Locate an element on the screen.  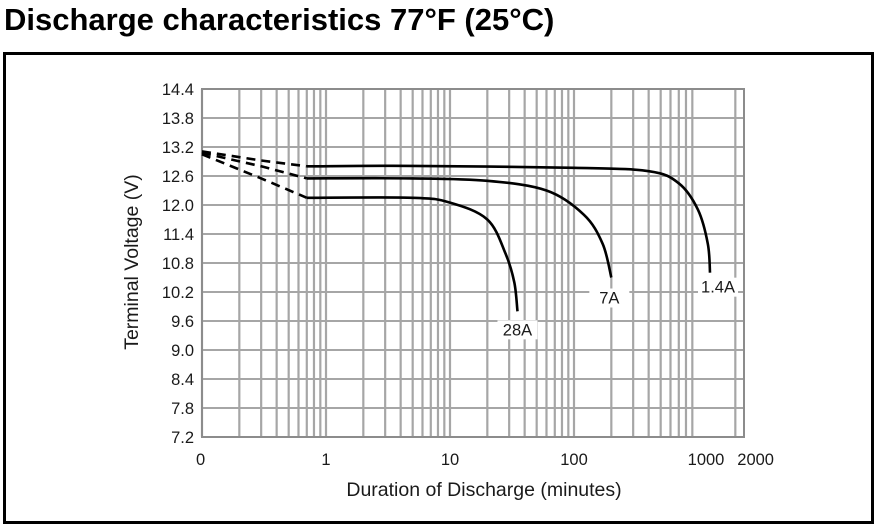
series-line-1.4A is located at coordinates (509, 218).